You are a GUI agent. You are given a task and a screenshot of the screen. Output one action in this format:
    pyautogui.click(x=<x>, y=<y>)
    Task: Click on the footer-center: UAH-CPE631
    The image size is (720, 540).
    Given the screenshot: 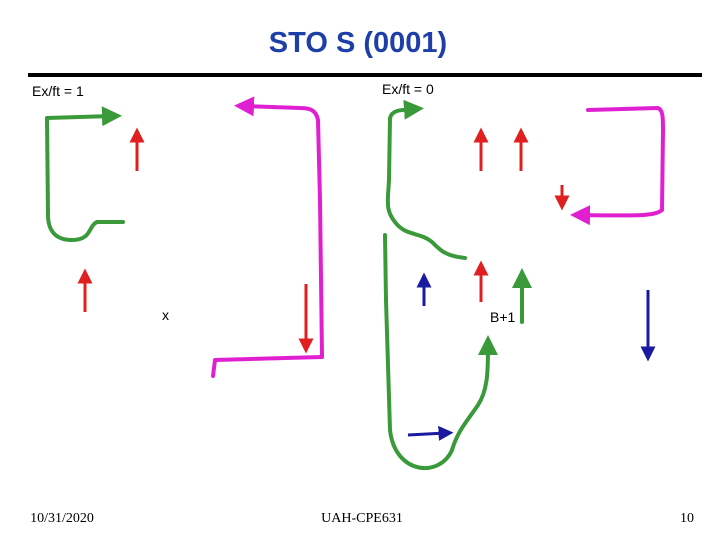 What is the action you would take?
    pyautogui.click(x=362, y=518)
    